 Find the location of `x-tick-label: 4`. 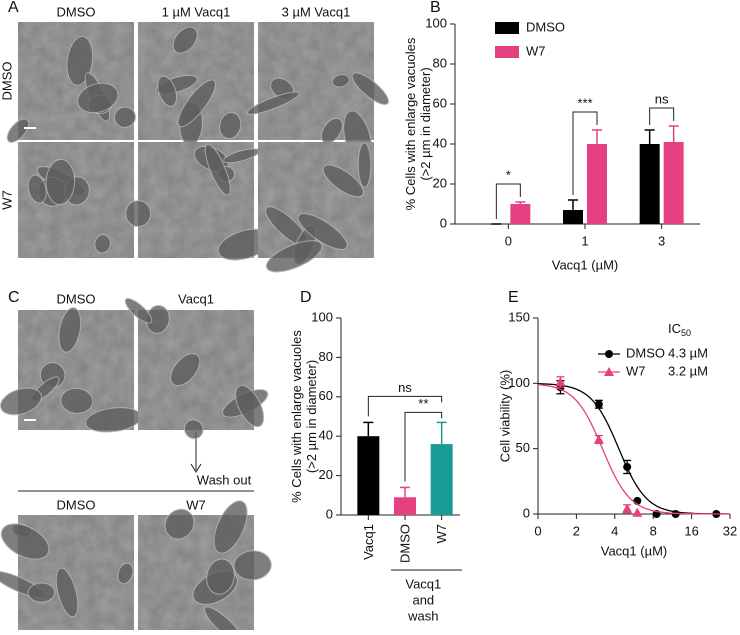

x-tick-label: 4 is located at coordinates (614, 530).